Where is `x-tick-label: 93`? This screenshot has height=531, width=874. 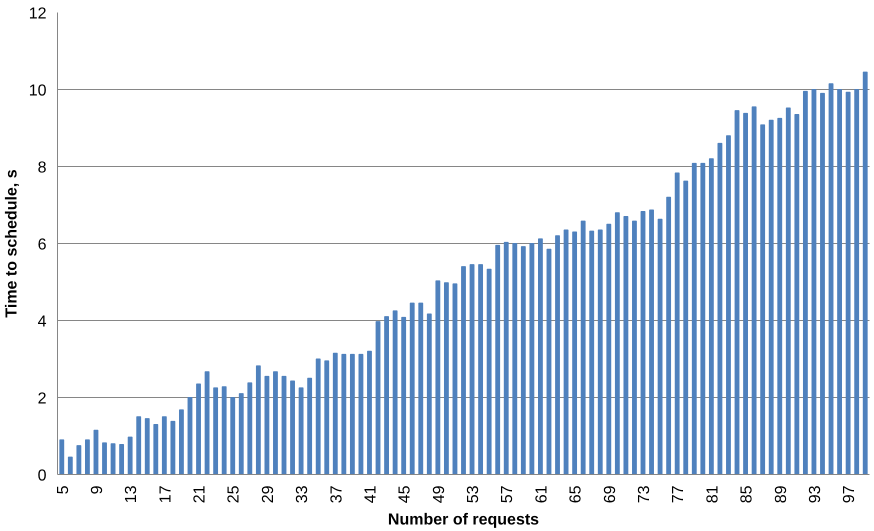
x-tick-label: 93 is located at coordinates (815, 494).